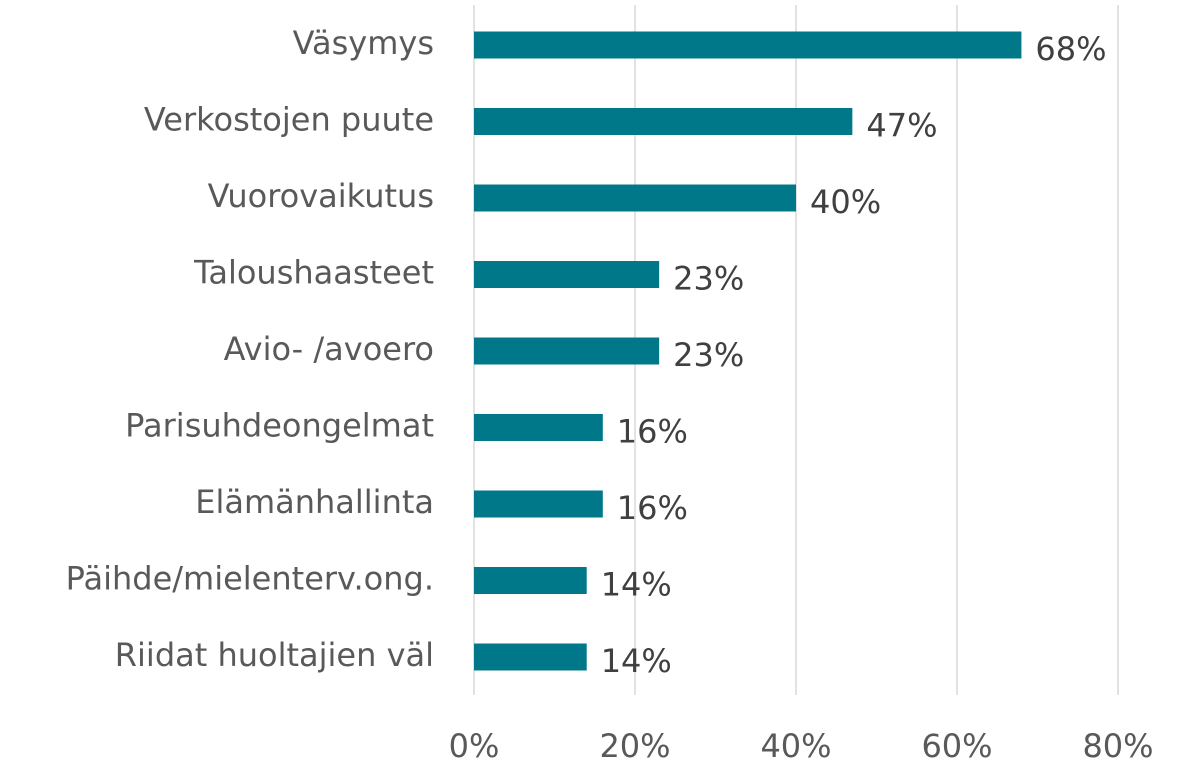 Image resolution: width=1187 pixels, height=769 pixels. Describe the element at coordinates (279, 426) in the screenshot. I see `y-tick-label: Parisuhdeongelmat` at that location.